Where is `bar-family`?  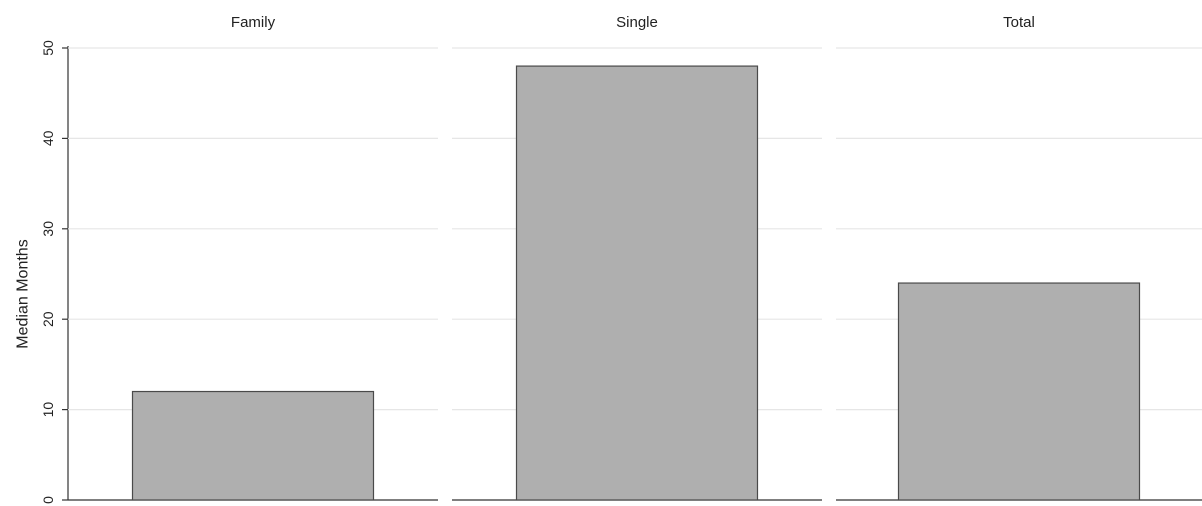 bar-family is located at coordinates (253, 445).